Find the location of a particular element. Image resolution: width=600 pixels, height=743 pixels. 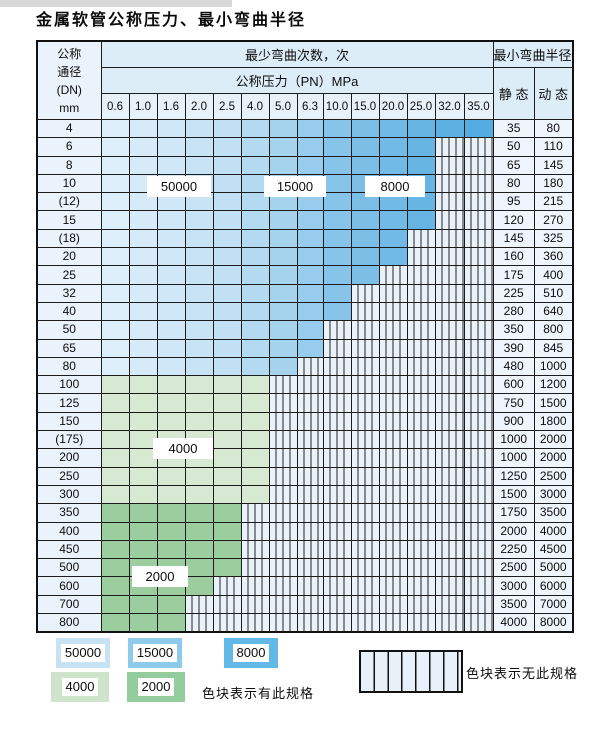

table-row: 500 2500 5000 is located at coordinates (305, 568).